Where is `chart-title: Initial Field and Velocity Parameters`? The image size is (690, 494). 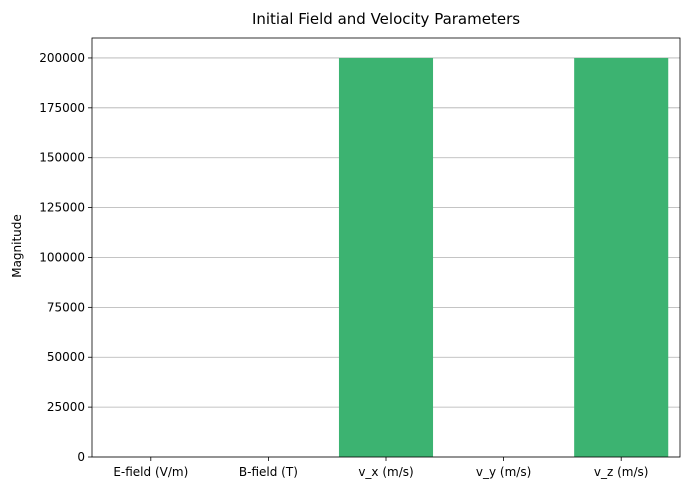
chart-title: Initial Field and Velocity Parameters is located at coordinates (386, 19).